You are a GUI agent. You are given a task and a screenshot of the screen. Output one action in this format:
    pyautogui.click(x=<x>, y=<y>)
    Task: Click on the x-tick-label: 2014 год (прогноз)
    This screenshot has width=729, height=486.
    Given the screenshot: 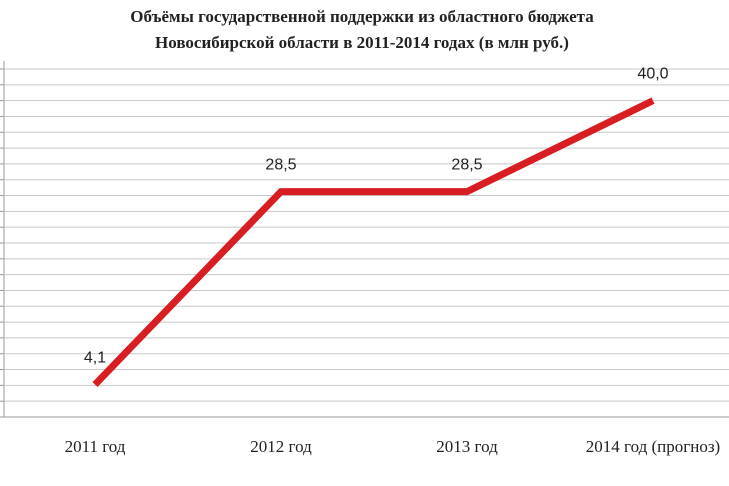 What is the action you would take?
    pyautogui.click(x=653, y=446)
    